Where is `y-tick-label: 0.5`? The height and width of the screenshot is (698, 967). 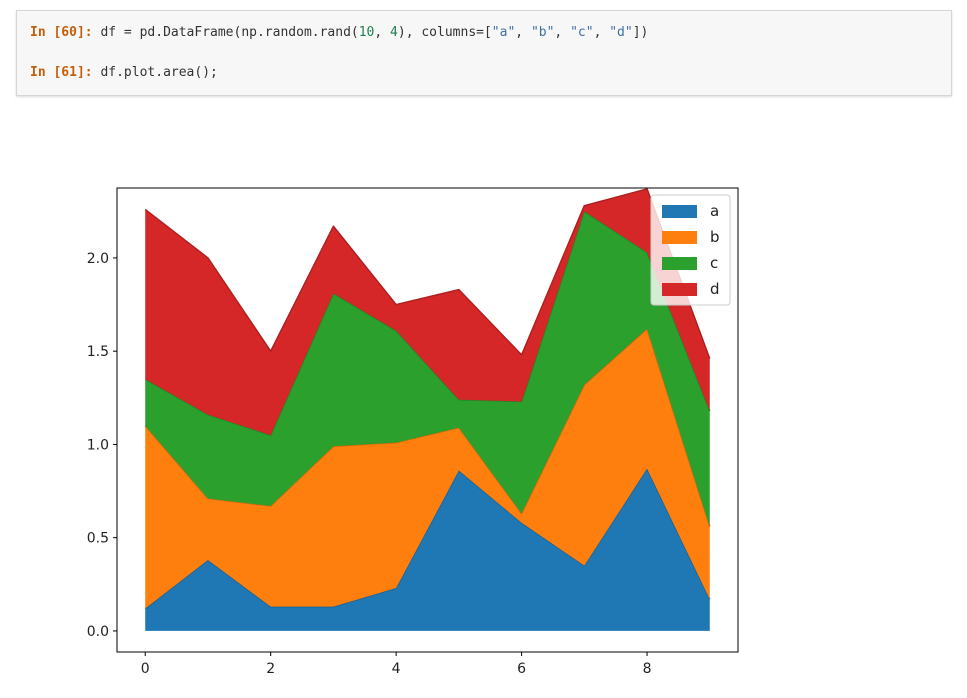
y-tick-label: 0.5 is located at coordinates (98, 539).